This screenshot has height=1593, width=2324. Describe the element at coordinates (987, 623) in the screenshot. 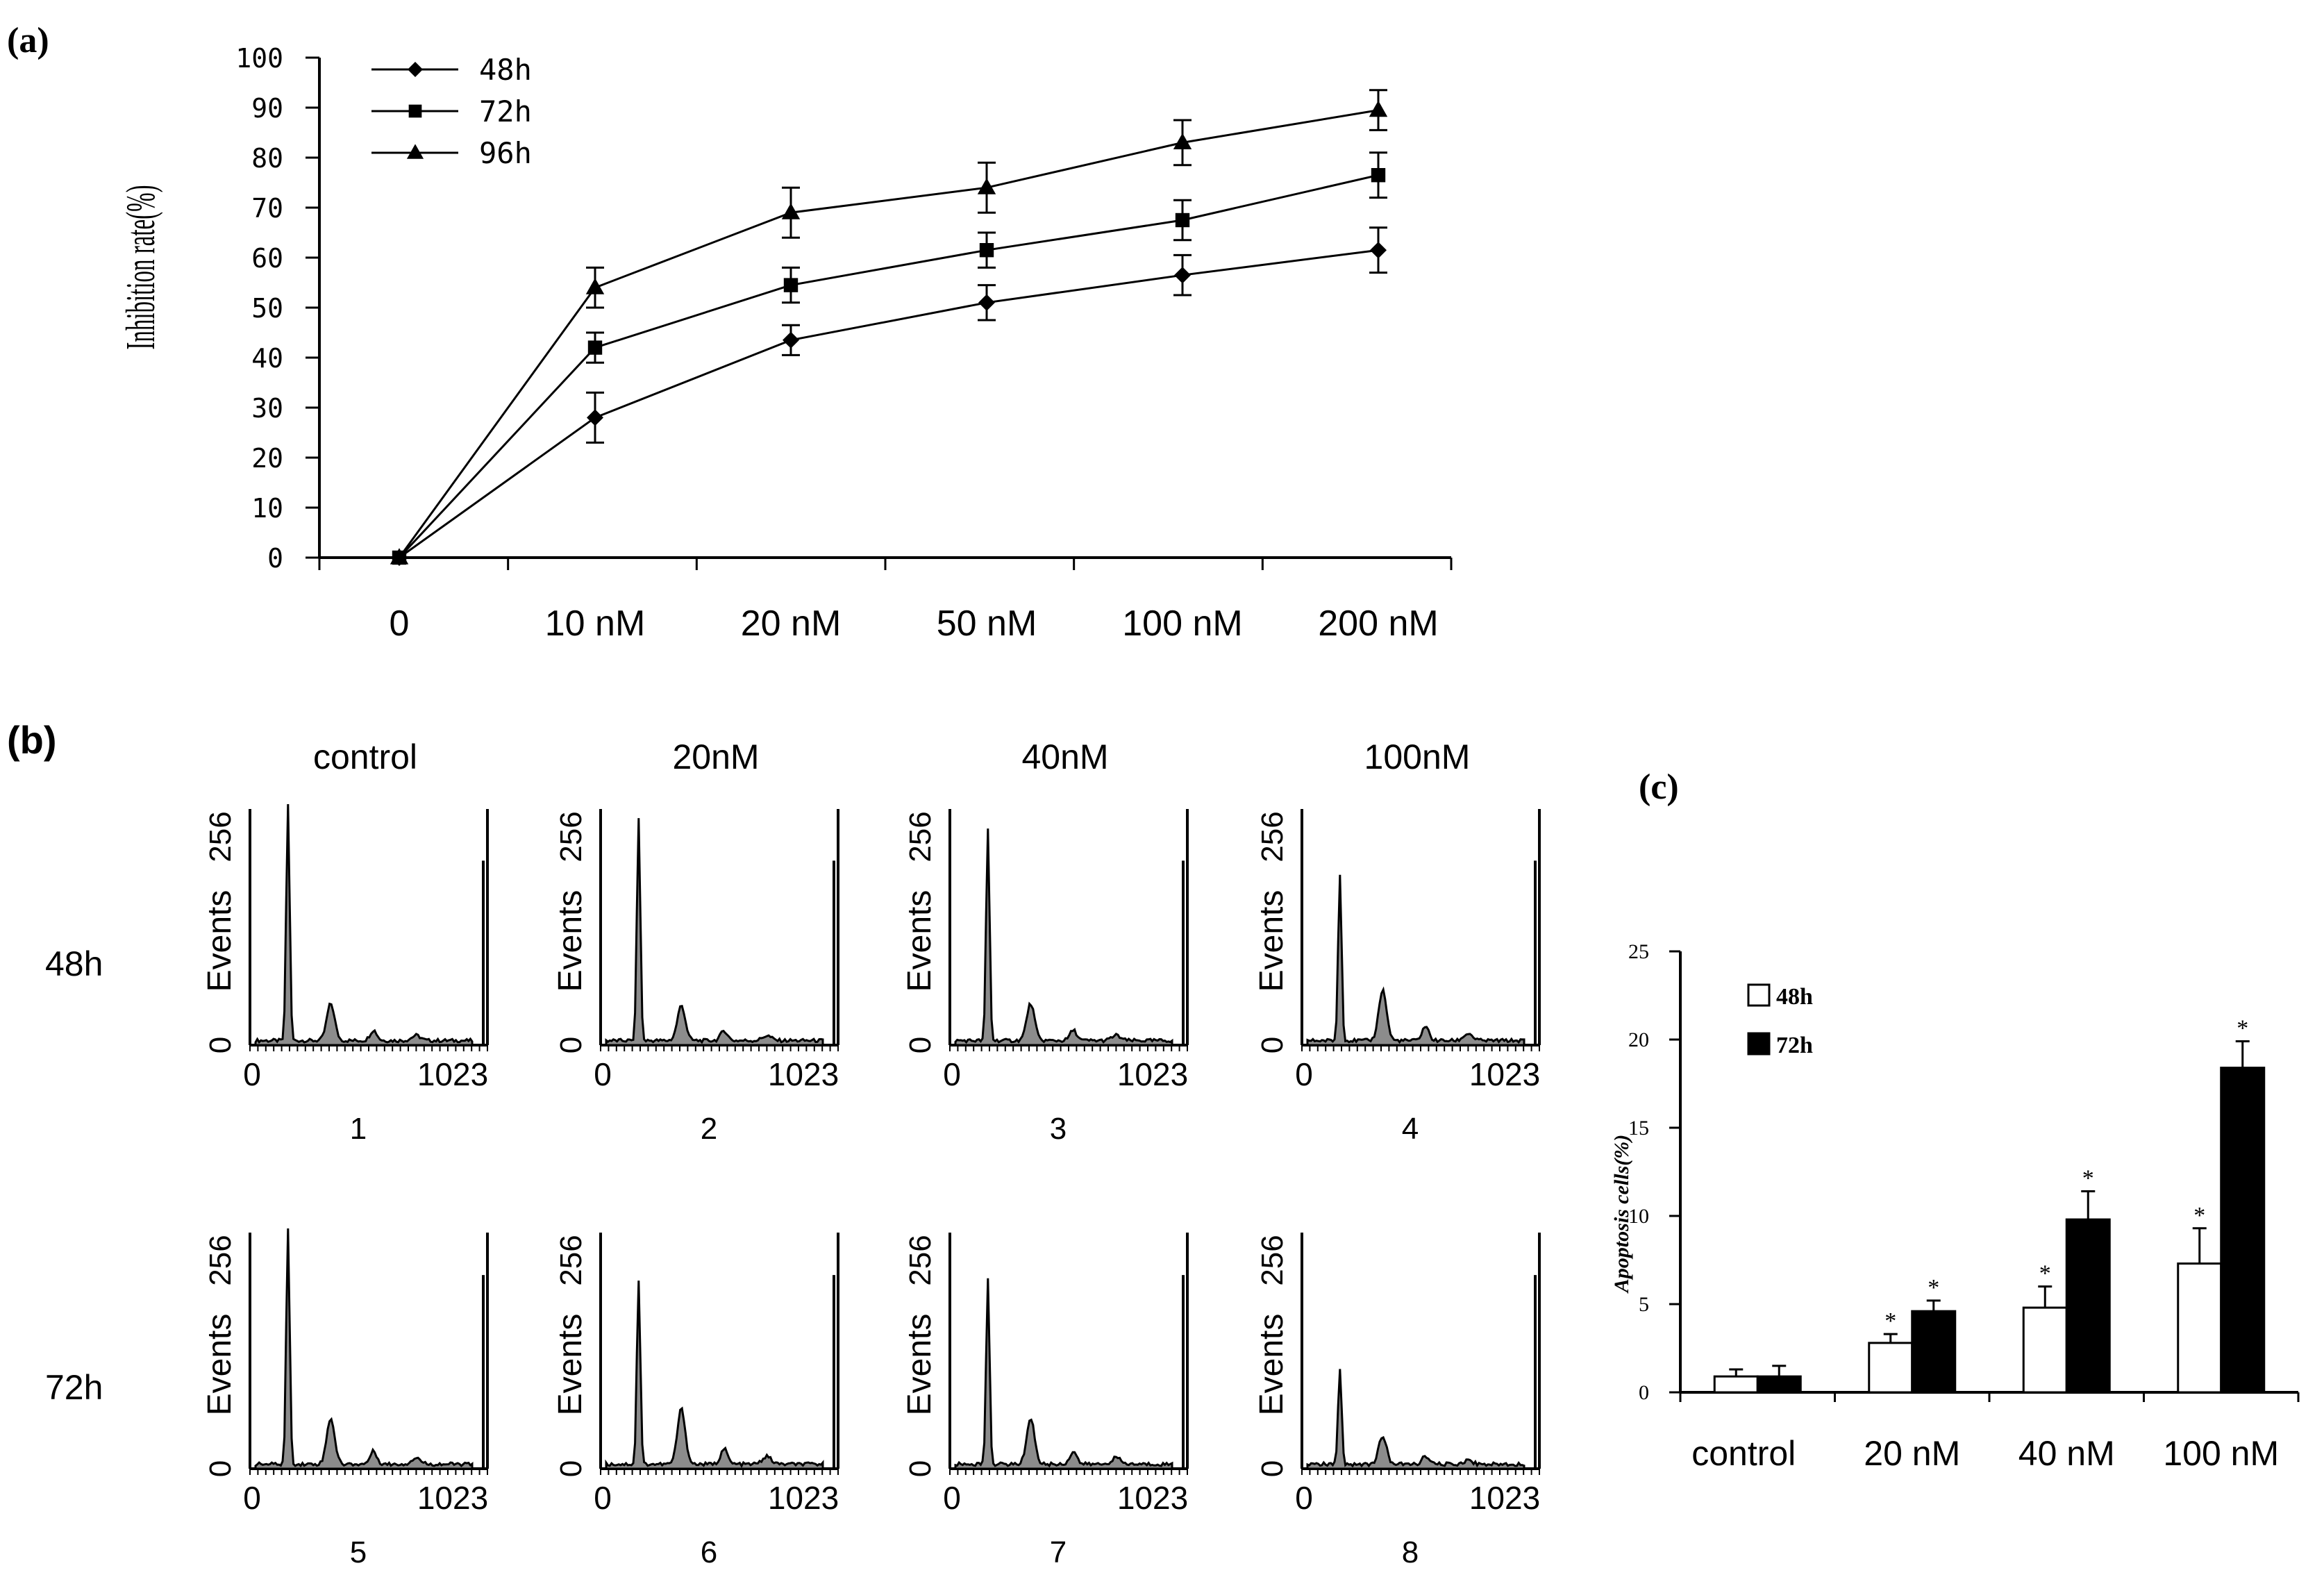

I see `x-tick-label: 50 nM` at that location.